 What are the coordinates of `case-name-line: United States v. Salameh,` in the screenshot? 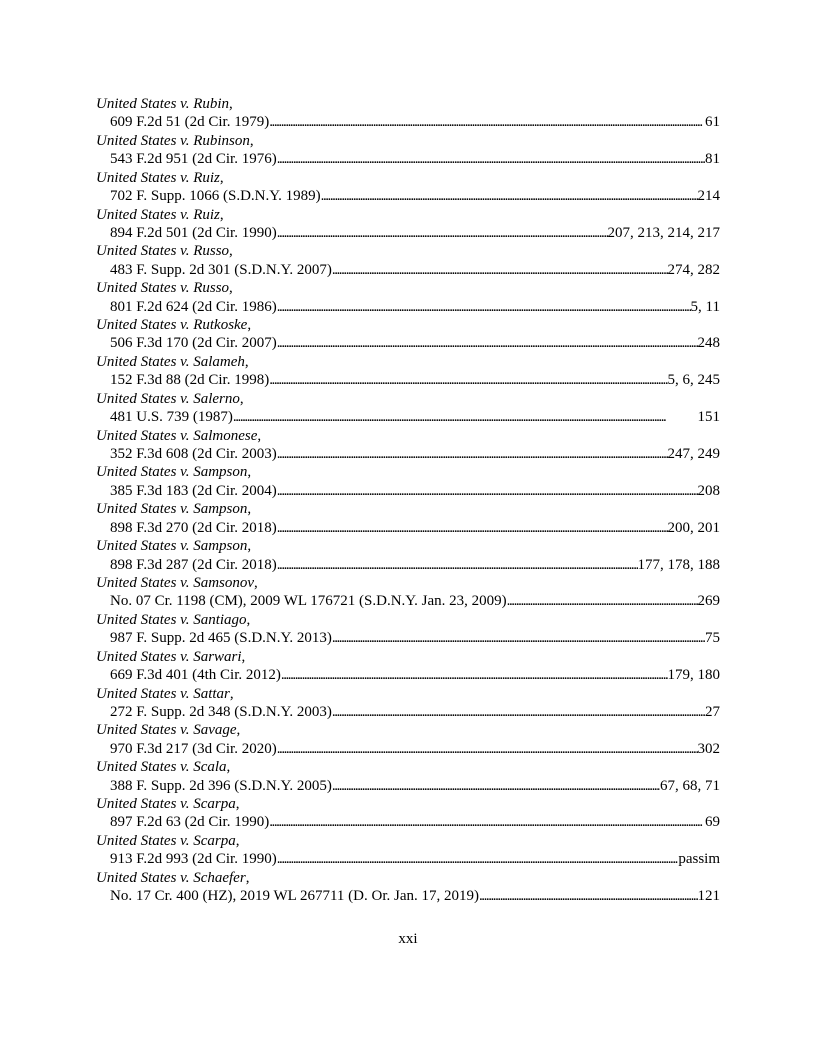 It's located at (408, 362).